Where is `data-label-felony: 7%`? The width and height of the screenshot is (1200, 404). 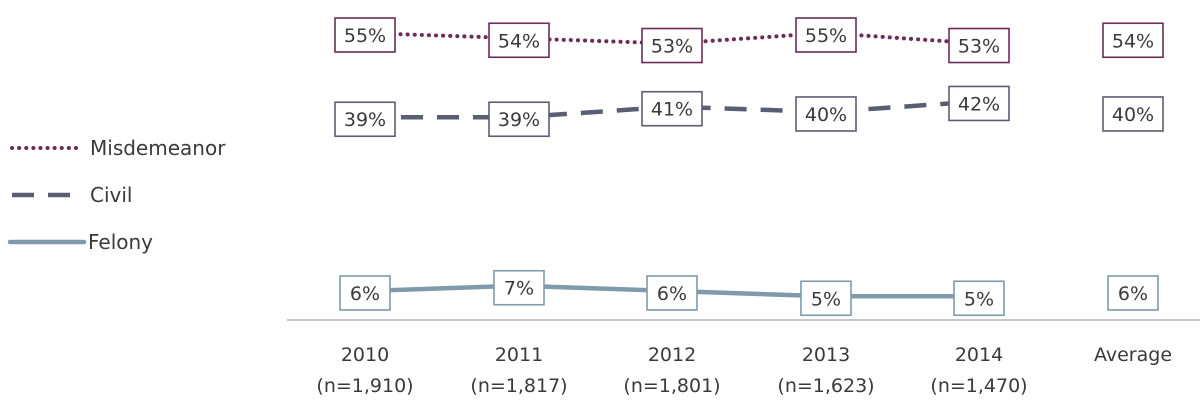
data-label-felony: 7% is located at coordinates (519, 287).